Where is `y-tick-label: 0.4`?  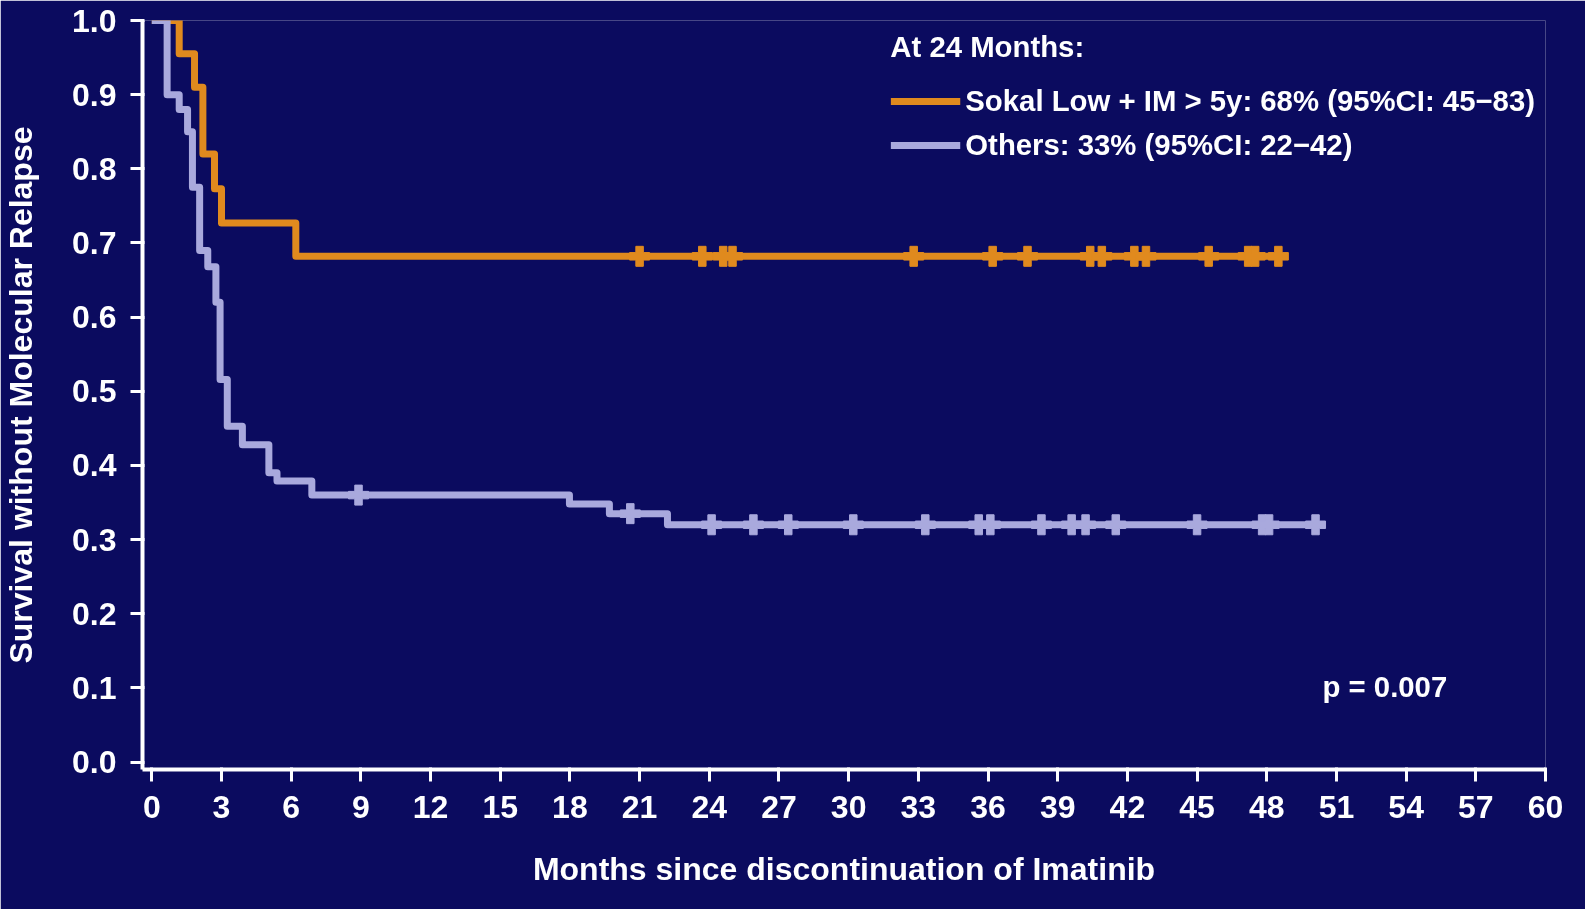
y-tick-label: 0.4 is located at coordinates (94, 465).